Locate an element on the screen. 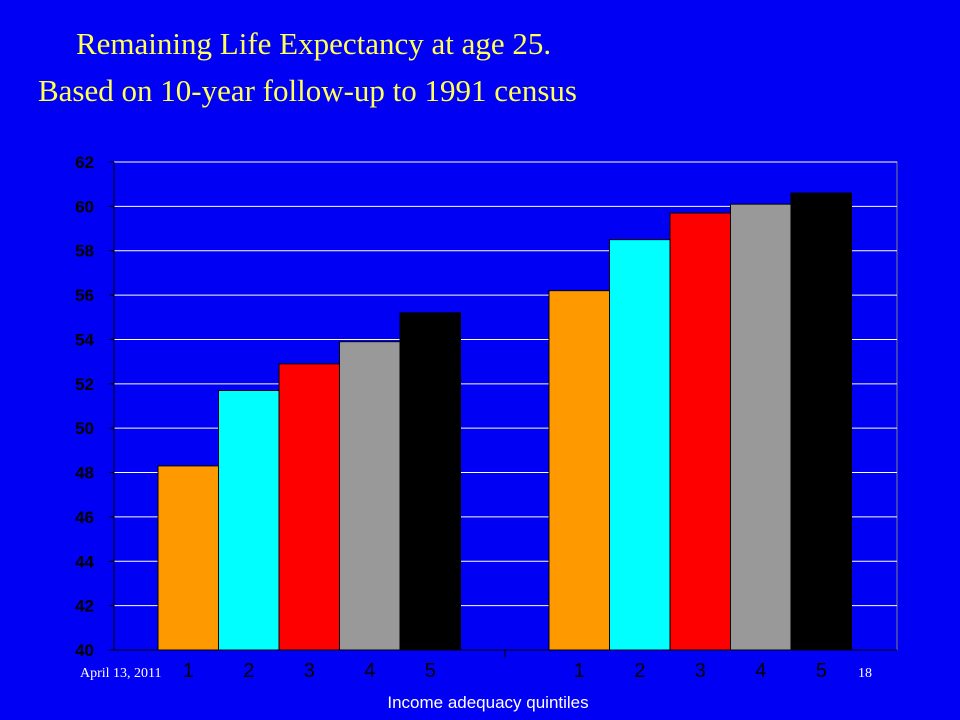 This screenshot has width=960, height=720. y-tick-label: 46 is located at coordinates (84, 517).